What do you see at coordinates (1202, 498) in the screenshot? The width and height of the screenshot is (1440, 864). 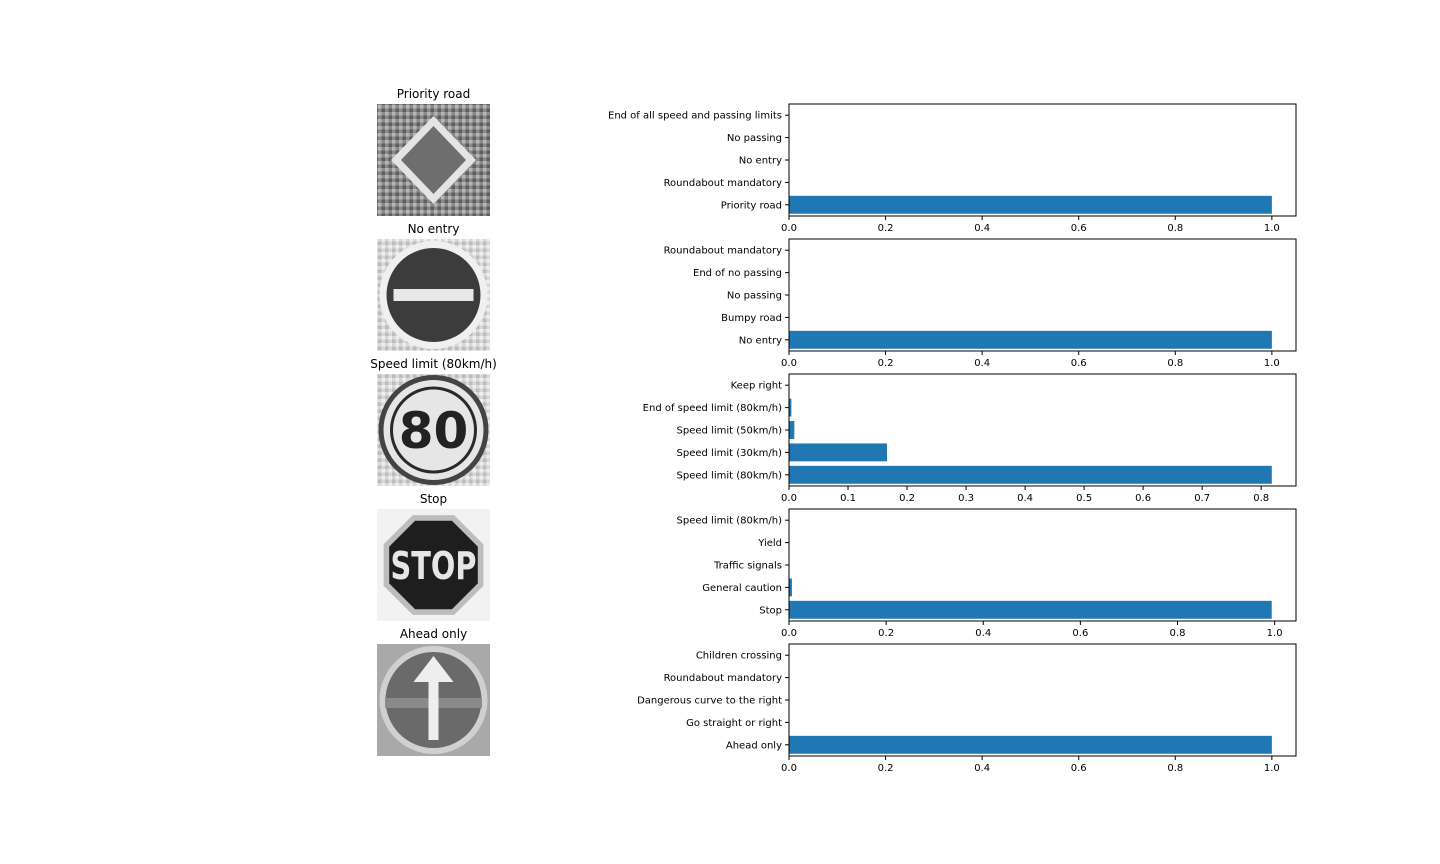 I see `x-tick-label: 0.7` at bounding box center [1202, 498].